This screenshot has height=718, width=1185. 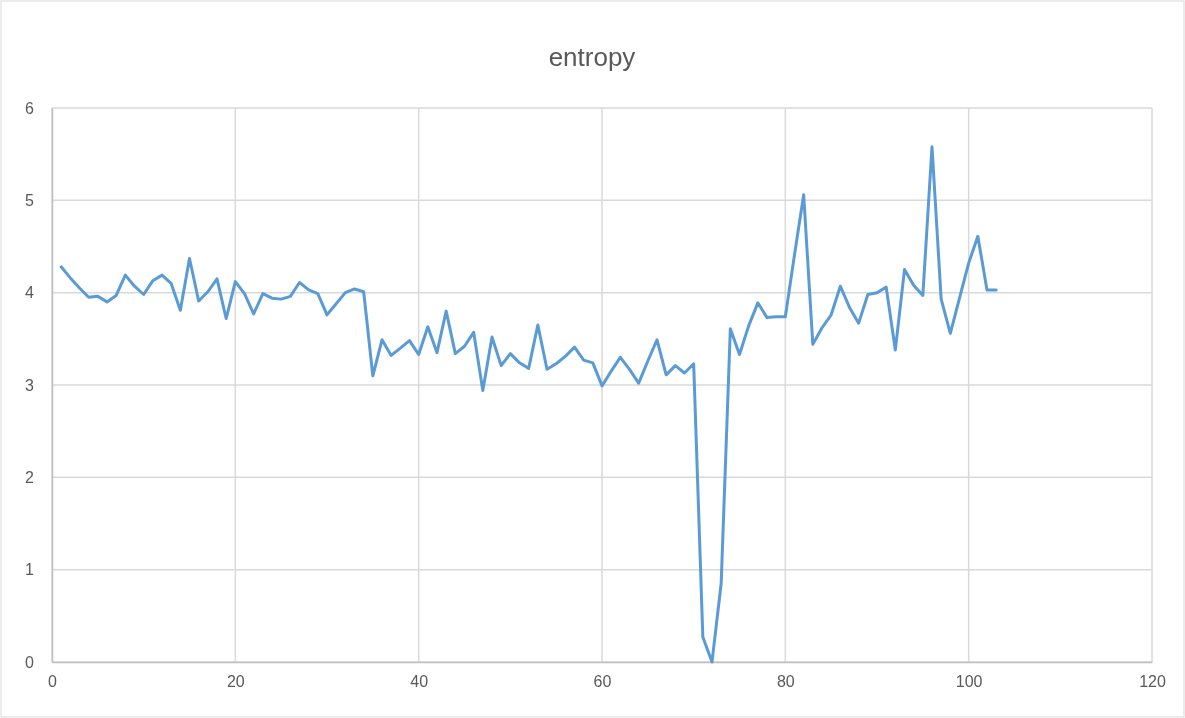 I want to click on x-tick-label: 120, so click(x=1152, y=682).